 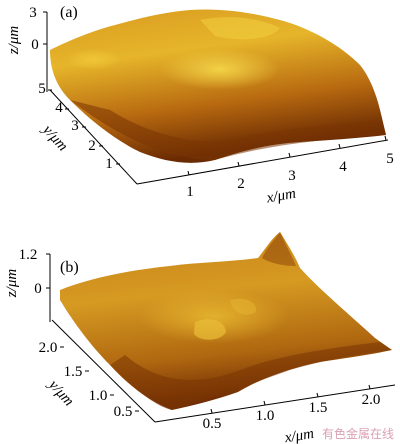 I want to click on z-tick-b-1: 0, so click(x=38, y=289).